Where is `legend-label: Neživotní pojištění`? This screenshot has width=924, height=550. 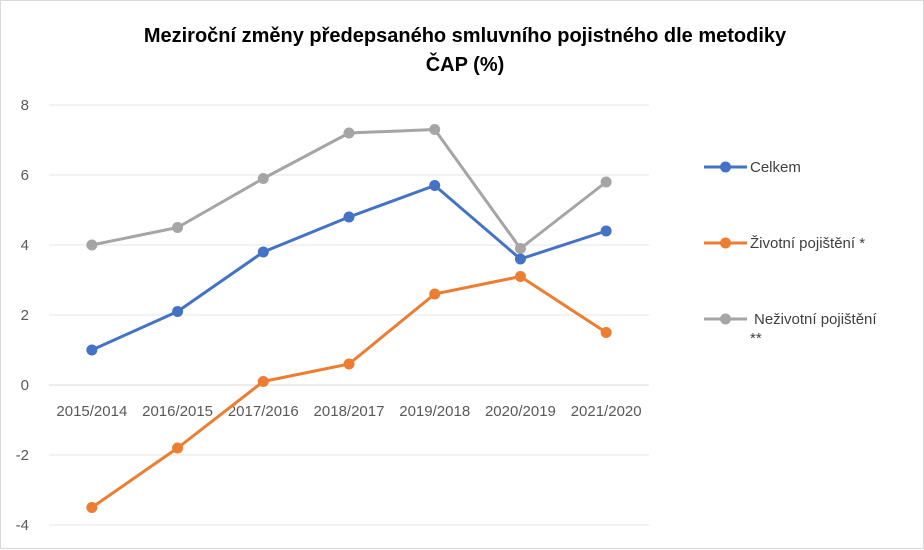 legend-label: Neživotní pojištění is located at coordinates (815, 319).